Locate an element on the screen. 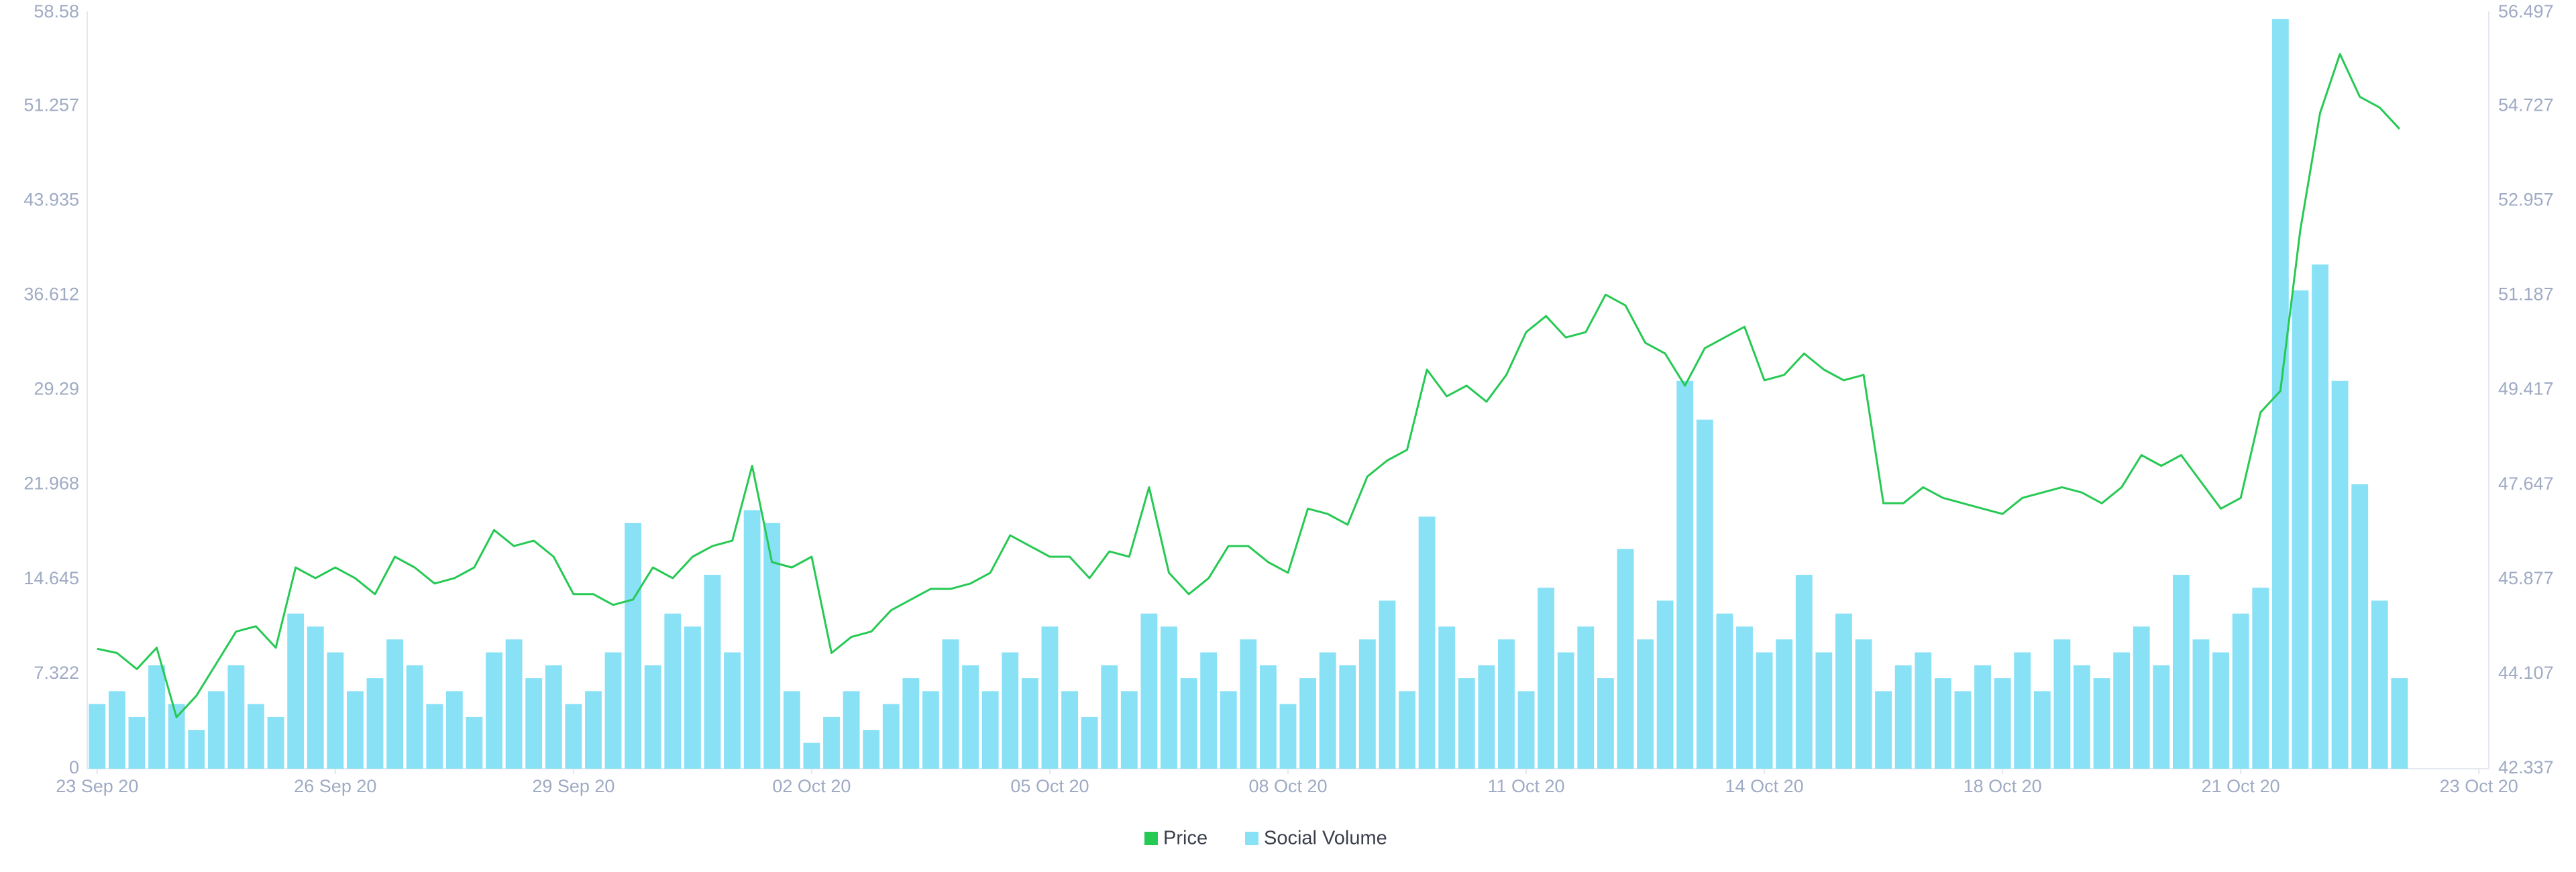 The image size is (2576, 872). legend-label: Price is located at coordinates (1185, 839).